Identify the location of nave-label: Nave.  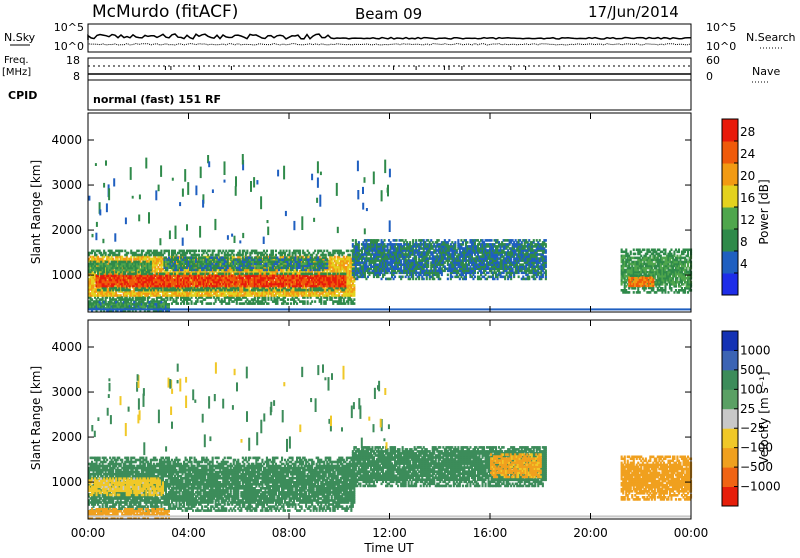
(766, 71).